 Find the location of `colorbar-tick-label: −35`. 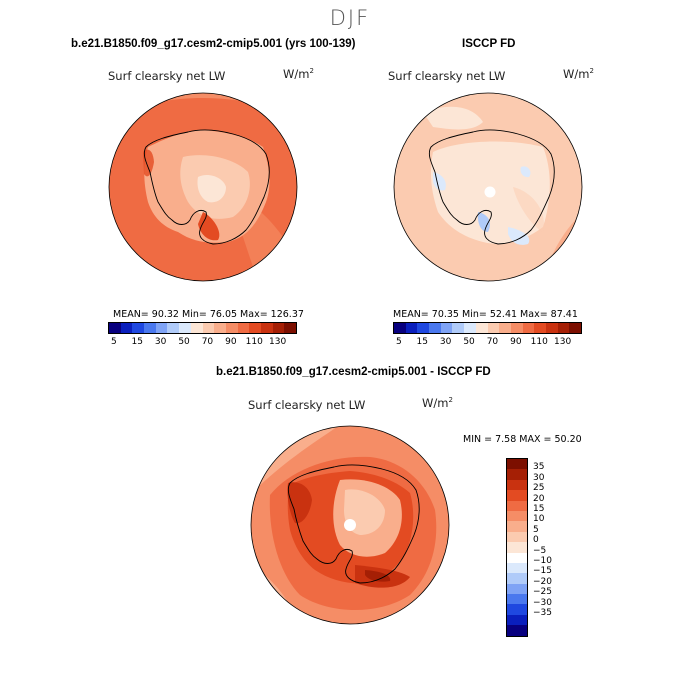

colorbar-tick-label: −35 is located at coordinates (542, 613).